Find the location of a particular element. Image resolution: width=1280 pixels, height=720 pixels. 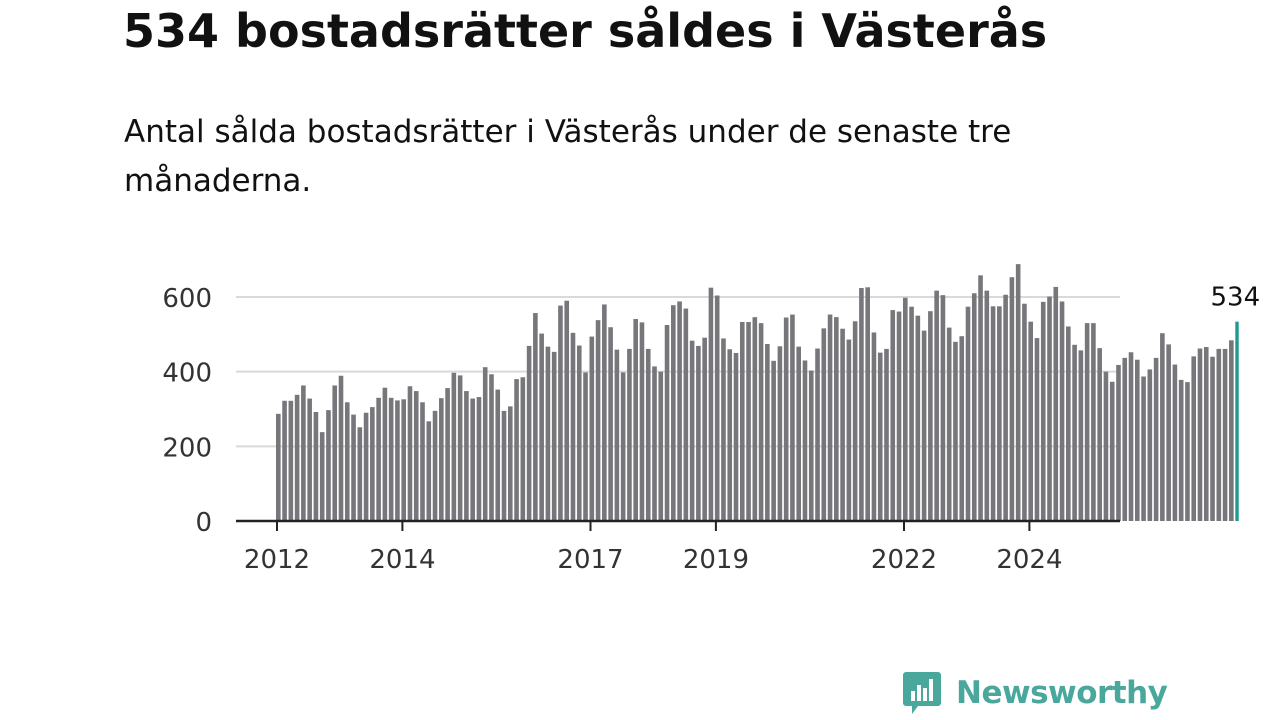

axes is located at coordinates (678, 525).